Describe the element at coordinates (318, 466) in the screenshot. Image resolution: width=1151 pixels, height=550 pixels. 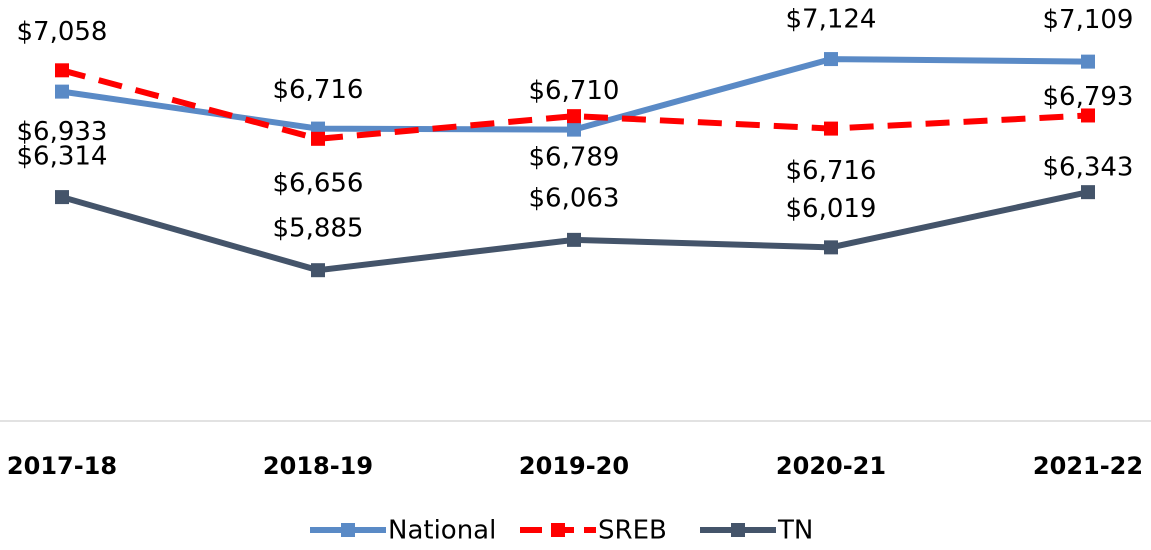
I see `x-tick-label: 2018-19` at that location.